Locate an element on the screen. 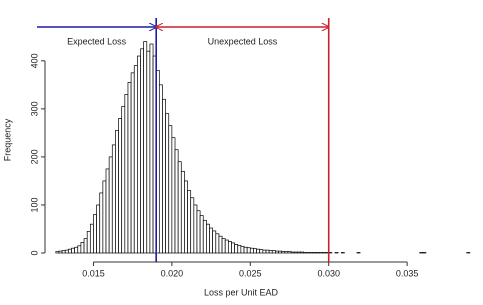  y-tick-label: 300 is located at coordinates (34, 108).